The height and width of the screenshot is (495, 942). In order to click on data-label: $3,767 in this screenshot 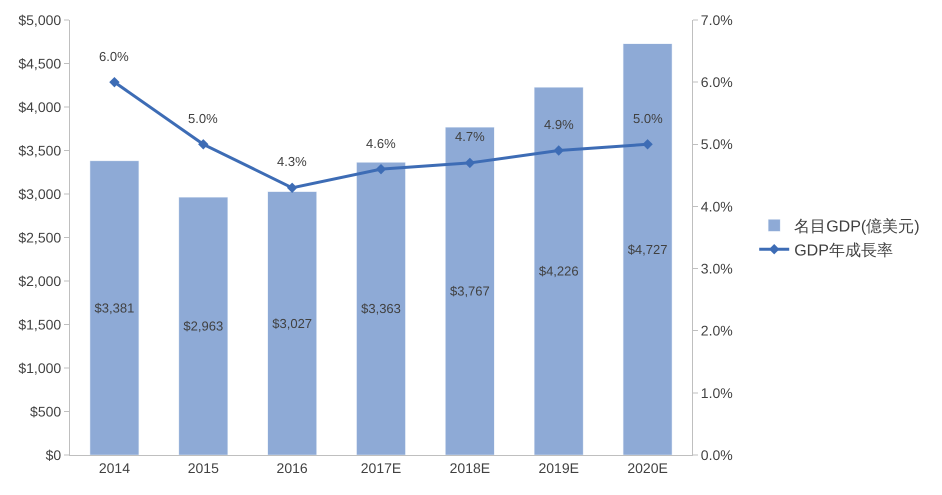, I will do `click(470, 291)`.